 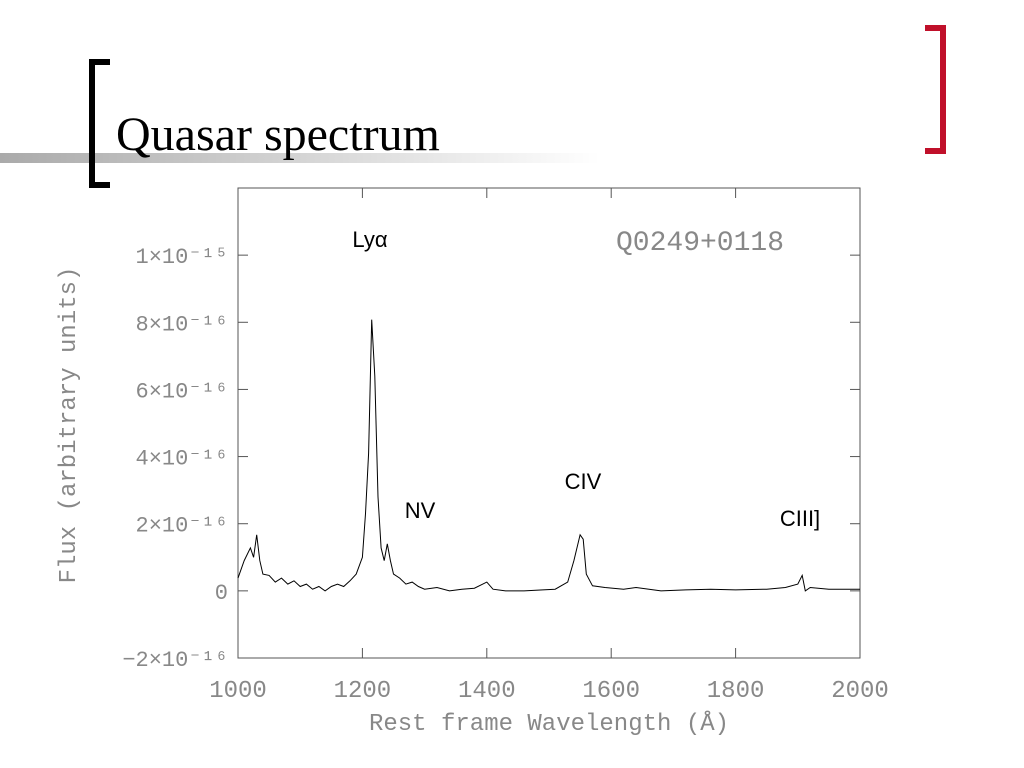 What do you see at coordinates (300, 158) in the screenshot?
I see `title-bar` at bounding box center [300, 158].